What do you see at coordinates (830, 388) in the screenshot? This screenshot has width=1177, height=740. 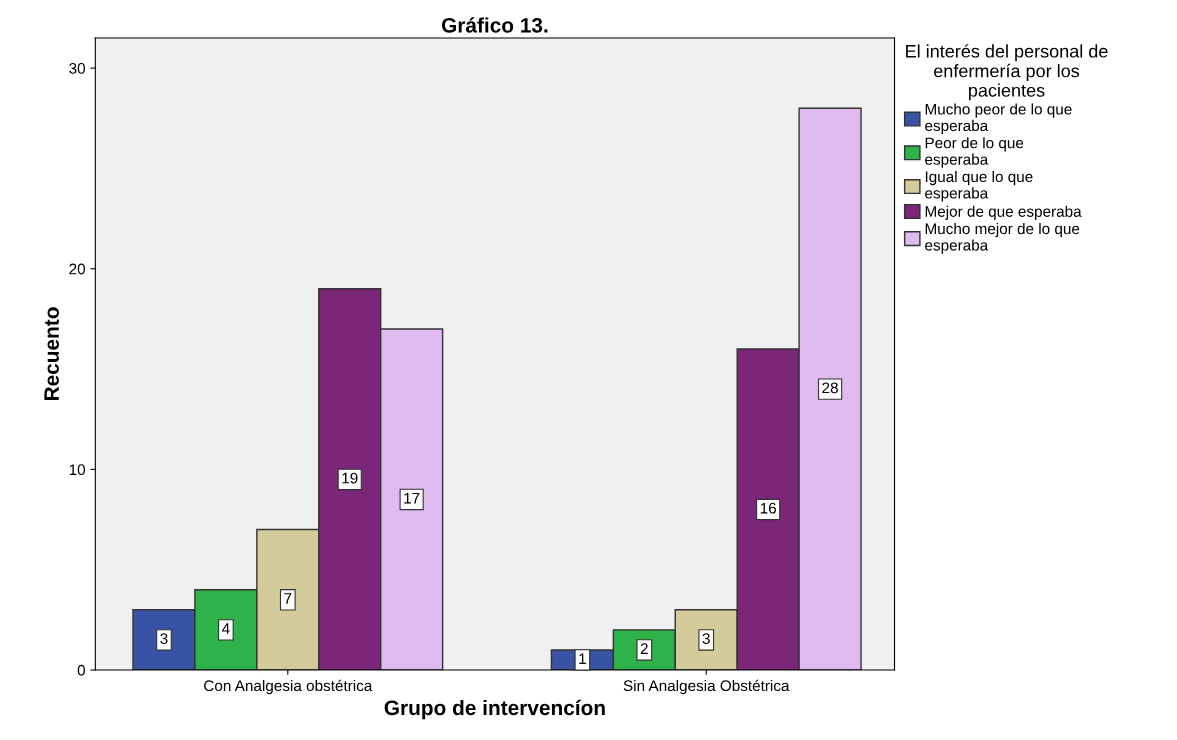 I see `data-label: 28` at bounding box center [830, 388].